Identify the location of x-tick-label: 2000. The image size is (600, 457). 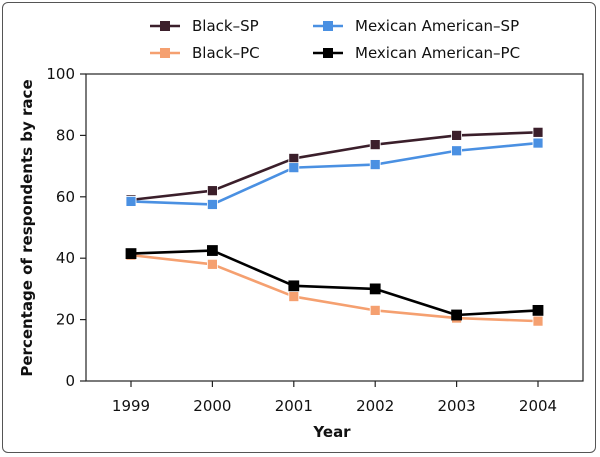
(212, 406).